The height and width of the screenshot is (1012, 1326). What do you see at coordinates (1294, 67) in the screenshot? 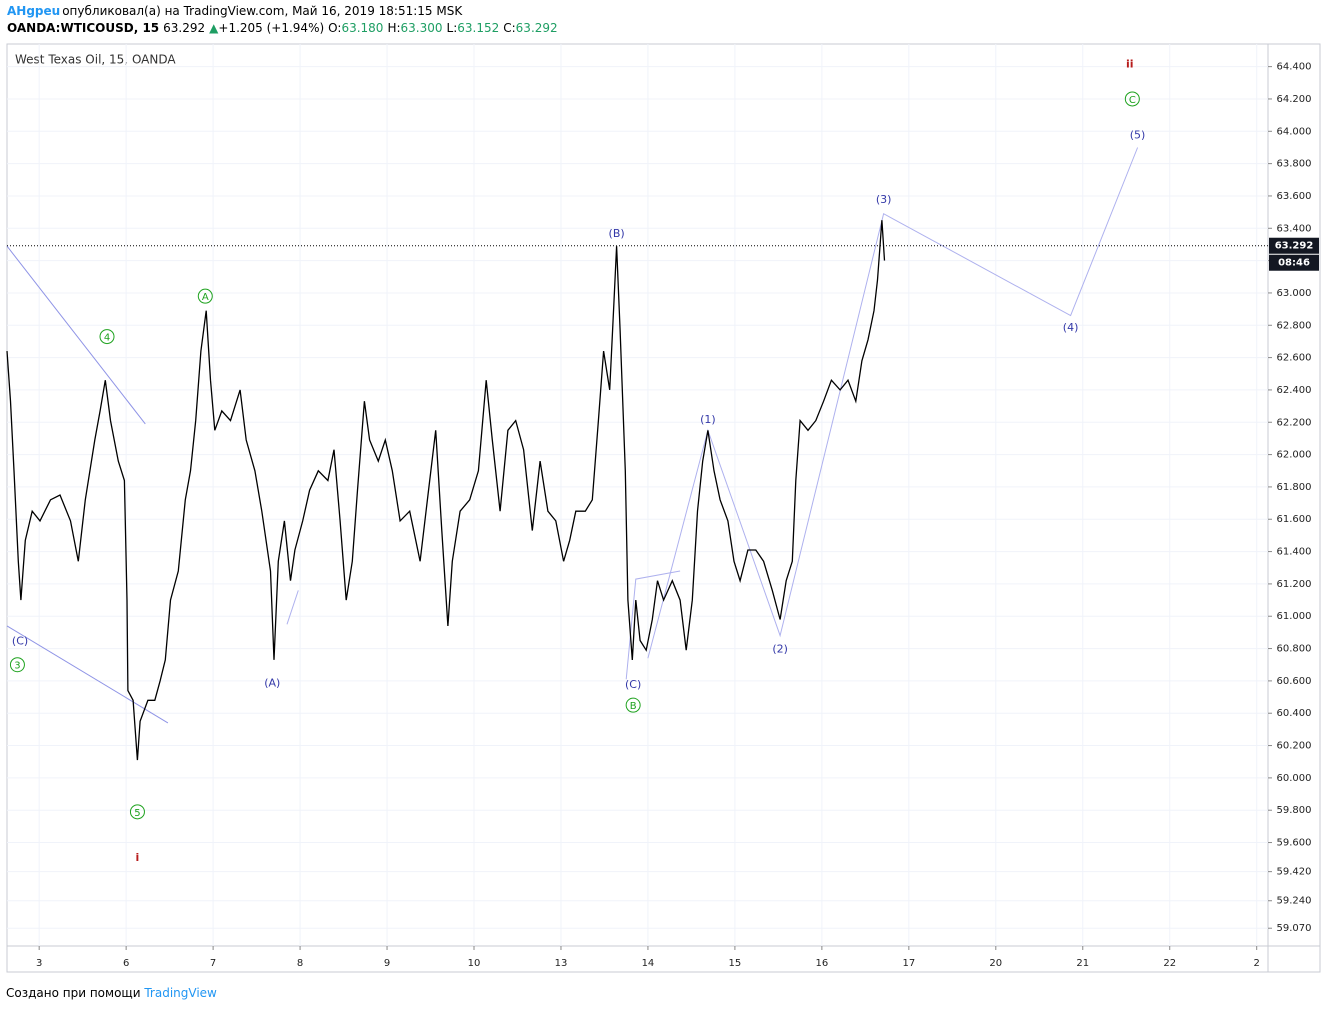
I see `y-tick-label: 64.400` at bounding box center [1294, 67].